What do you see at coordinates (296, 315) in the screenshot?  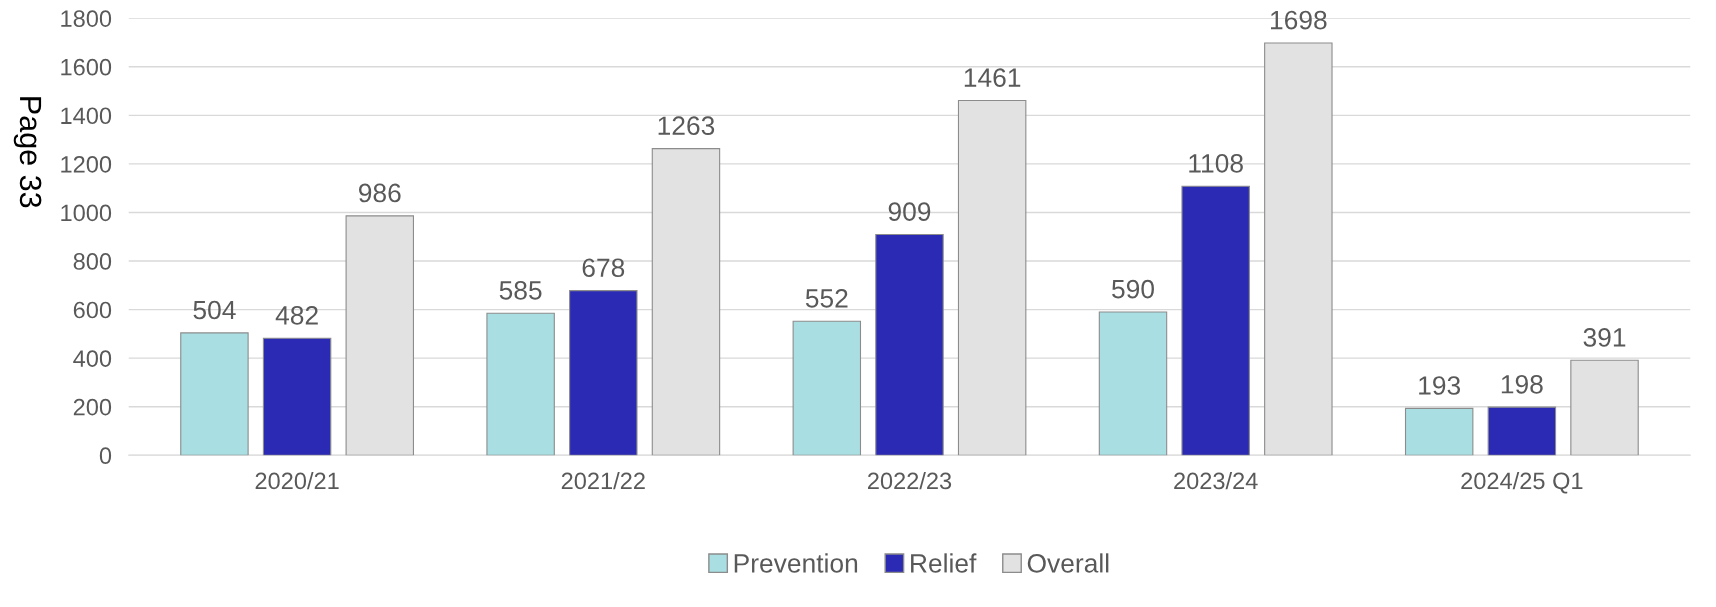 I see `data-label: 482` at bounding box center [296, 315].